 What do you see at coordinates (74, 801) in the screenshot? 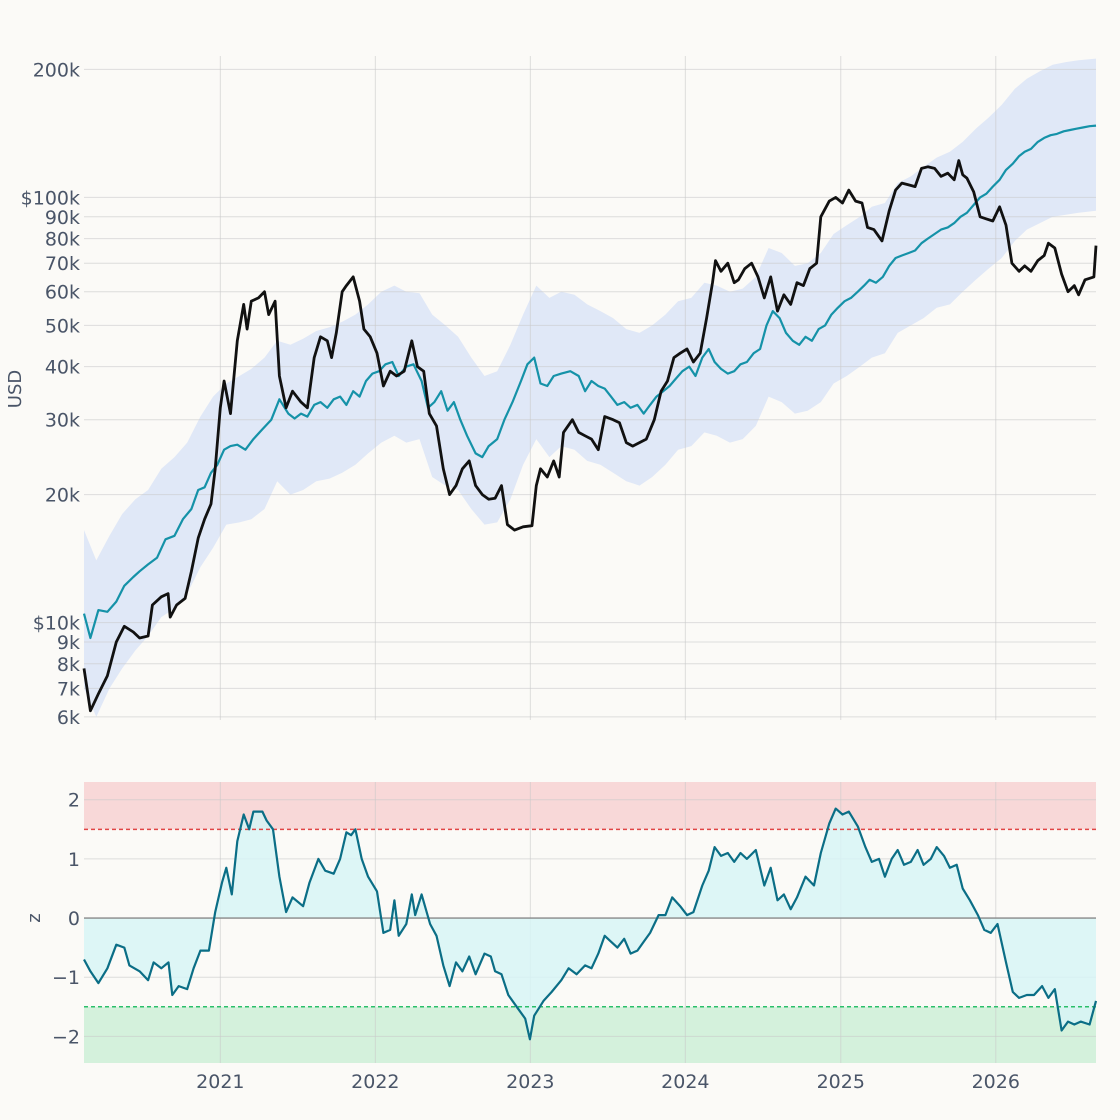
I see `zscore-y-tick-label: 2` at bounding box center [74, 801].